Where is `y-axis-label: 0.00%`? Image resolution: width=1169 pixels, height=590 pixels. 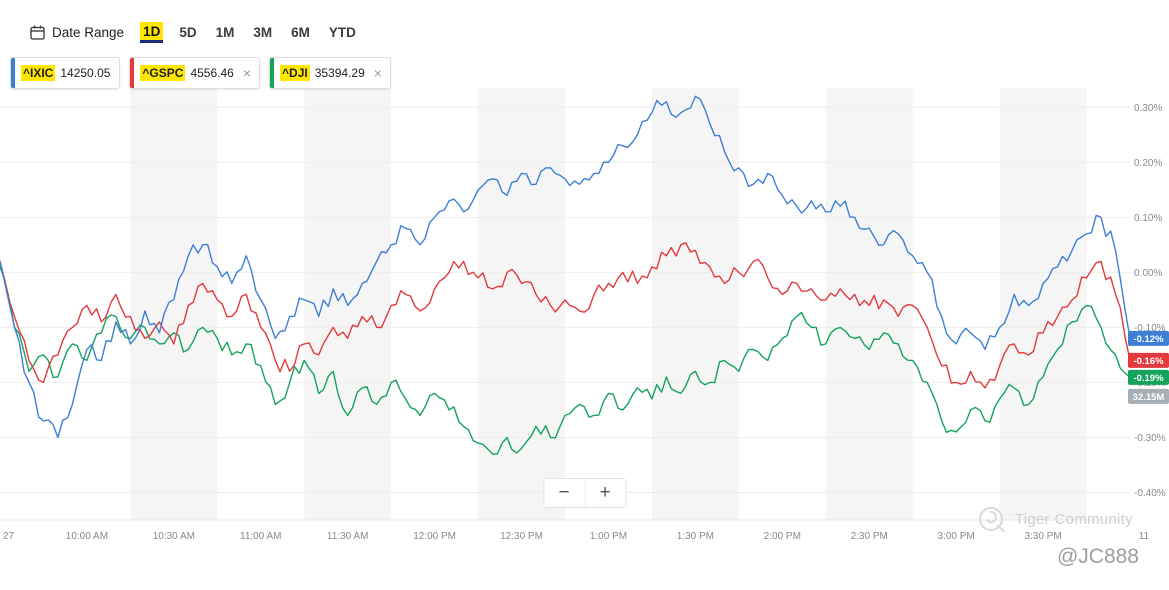 y-axis-label: 0.00% is located at coordinates (1148, 273).